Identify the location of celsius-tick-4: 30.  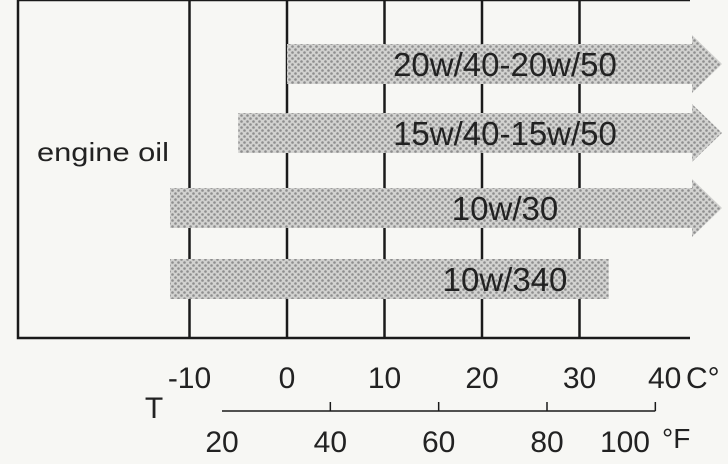
(579, 378).